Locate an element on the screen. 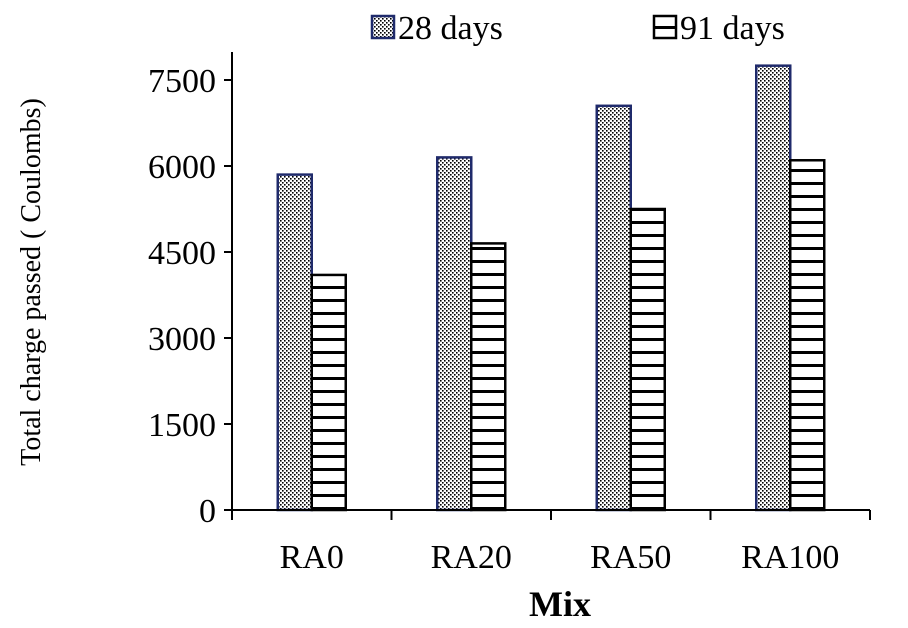 Image resolution: width=908 pixels, height=628 pixels. legend-item-91-days: 91 days is located at coordinates (718, 28).